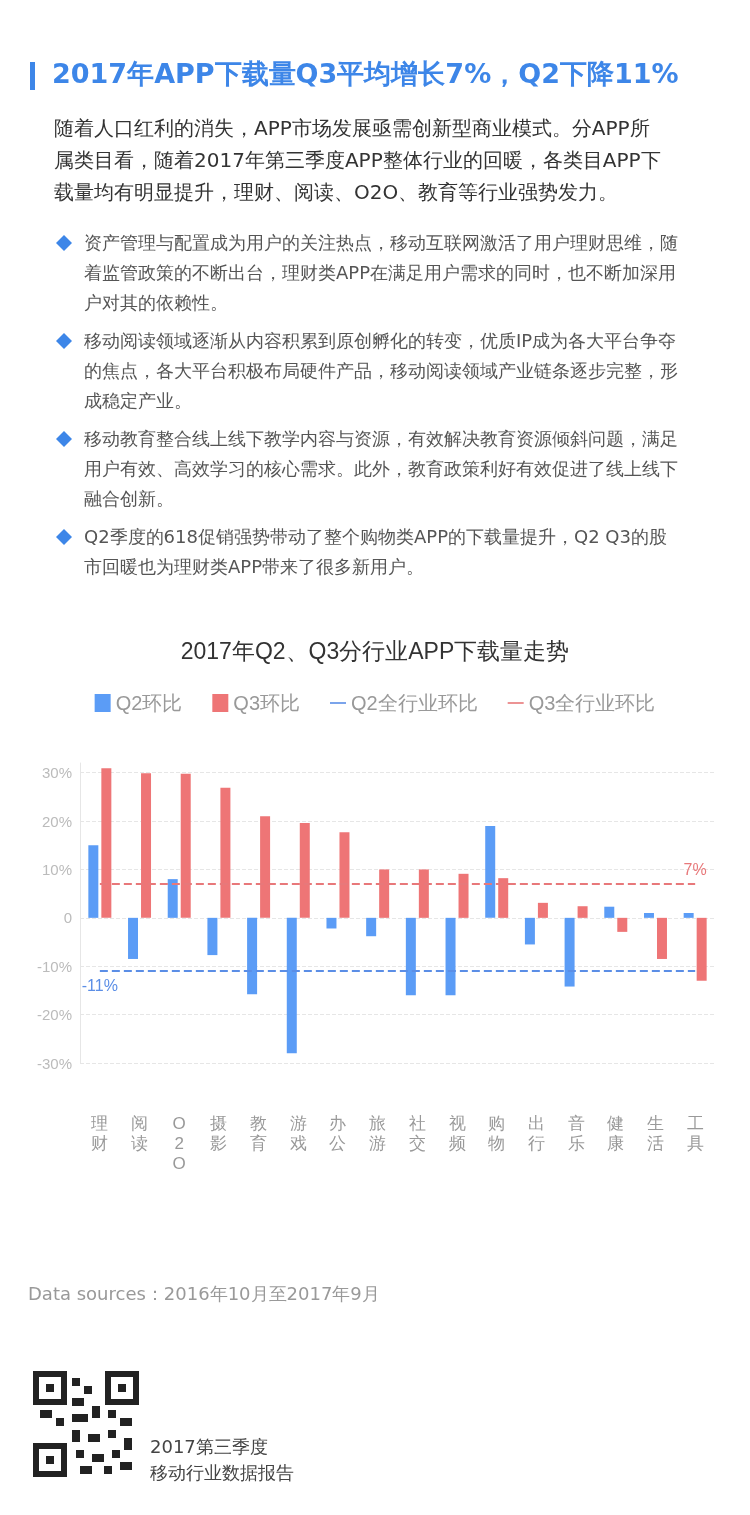  I want to click on text: 2017第三季度, so click(209, 1447).